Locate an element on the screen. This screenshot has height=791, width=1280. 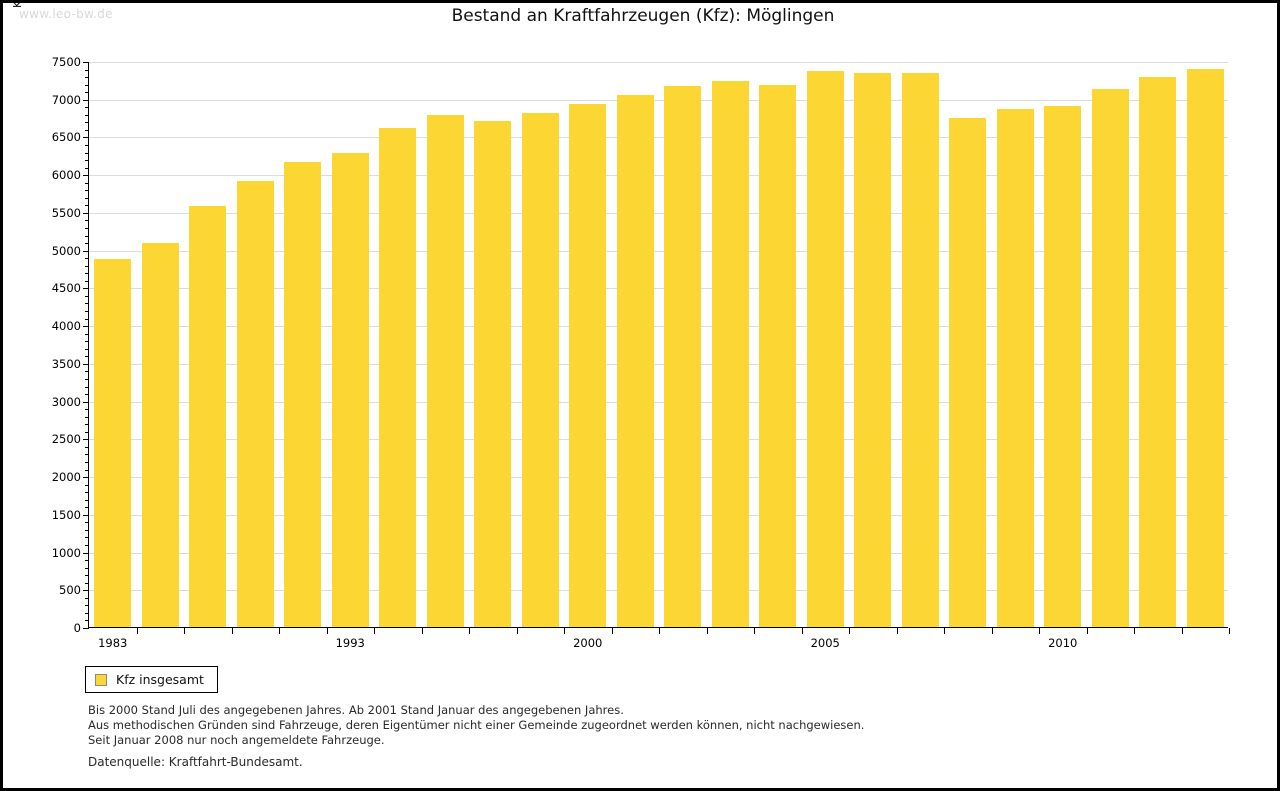
x-axis-tick-label: 1983 is located at coordinates (113, 643).